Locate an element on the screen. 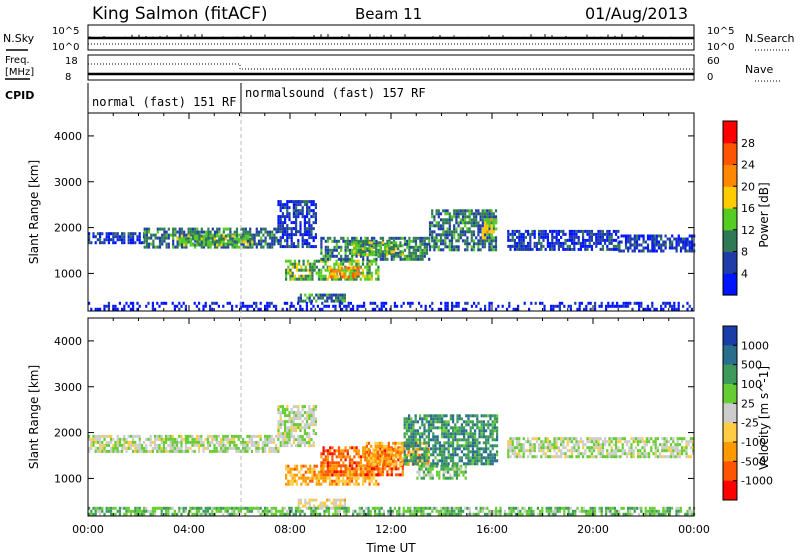 Image resolution: width=800 pixels, height=554 pixels. noise-panel: N.Sky 10^5 10^0 10^5 10^0 N.Search is located at coordinates (399, 38).